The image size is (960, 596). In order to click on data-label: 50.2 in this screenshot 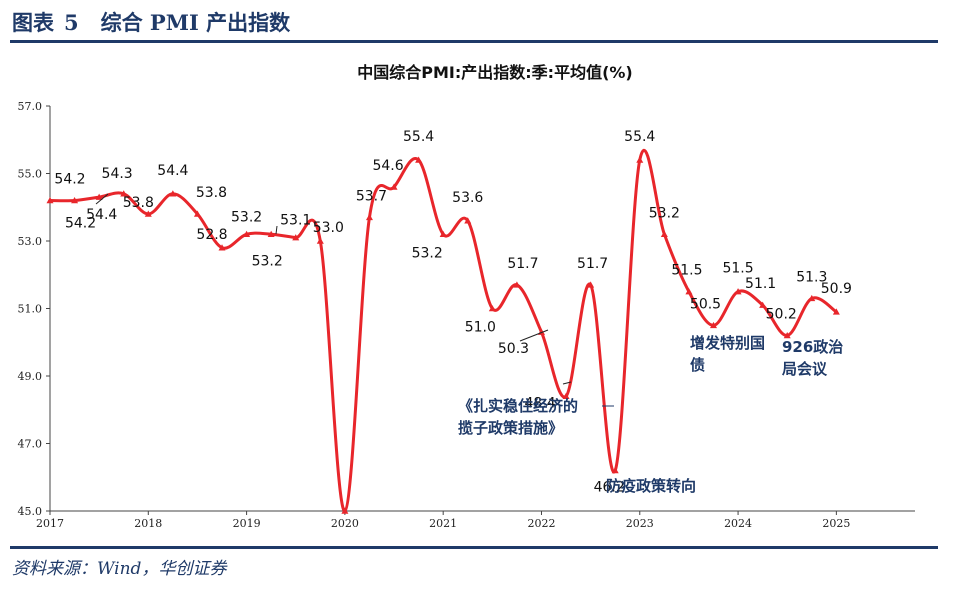, I will do `click(781, 315)`.